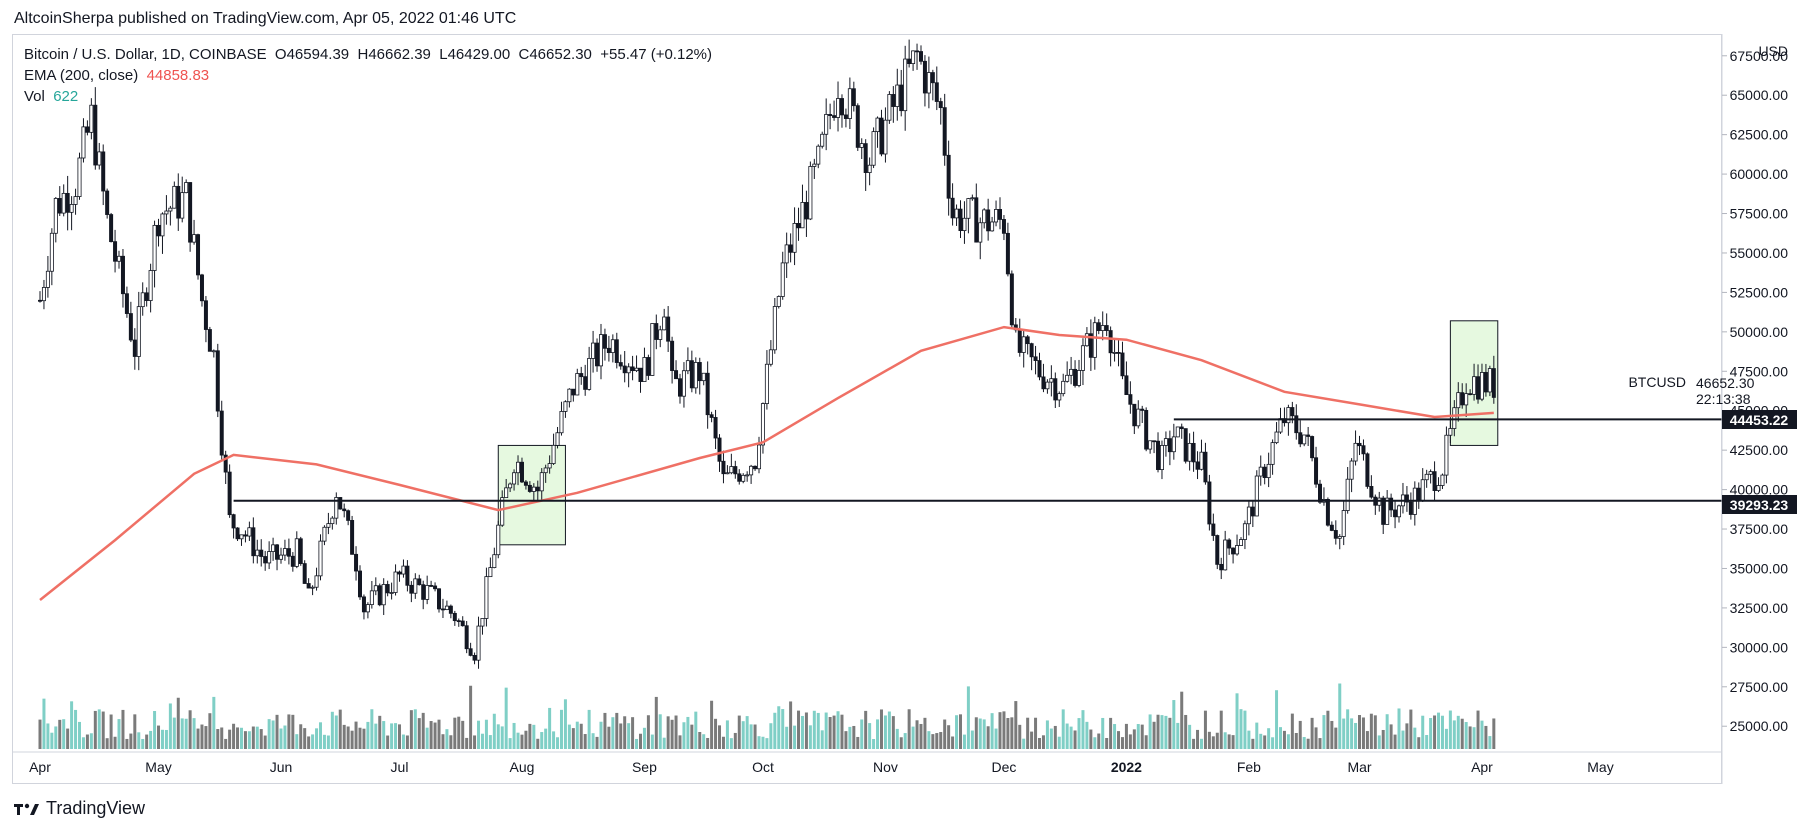 Image resolution: width=1813 pixels, height=830 pixels. What do you see at coordinates (368, 75) in the screenshot?
I see `ema-row: EMA (200, close) 44858.83` at bounding box center [368, 75].